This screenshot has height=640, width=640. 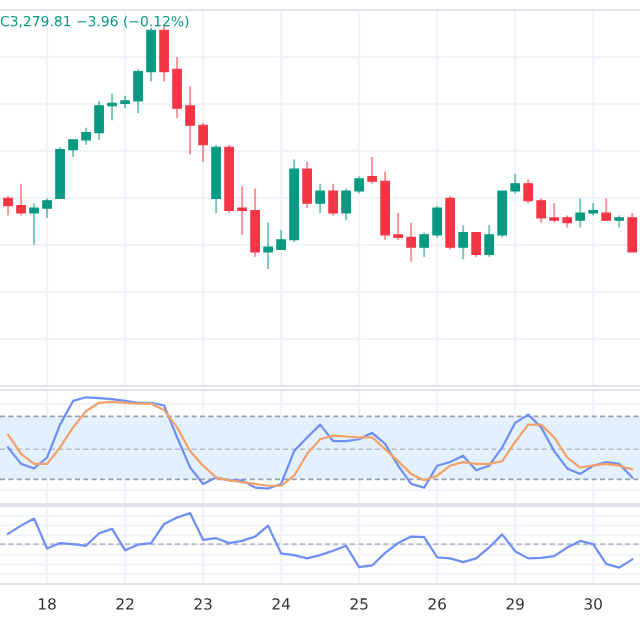 What do you see at coordinates (476, 244) in the screenshot?
I see `candlestick` at bounding box center [476, 244].